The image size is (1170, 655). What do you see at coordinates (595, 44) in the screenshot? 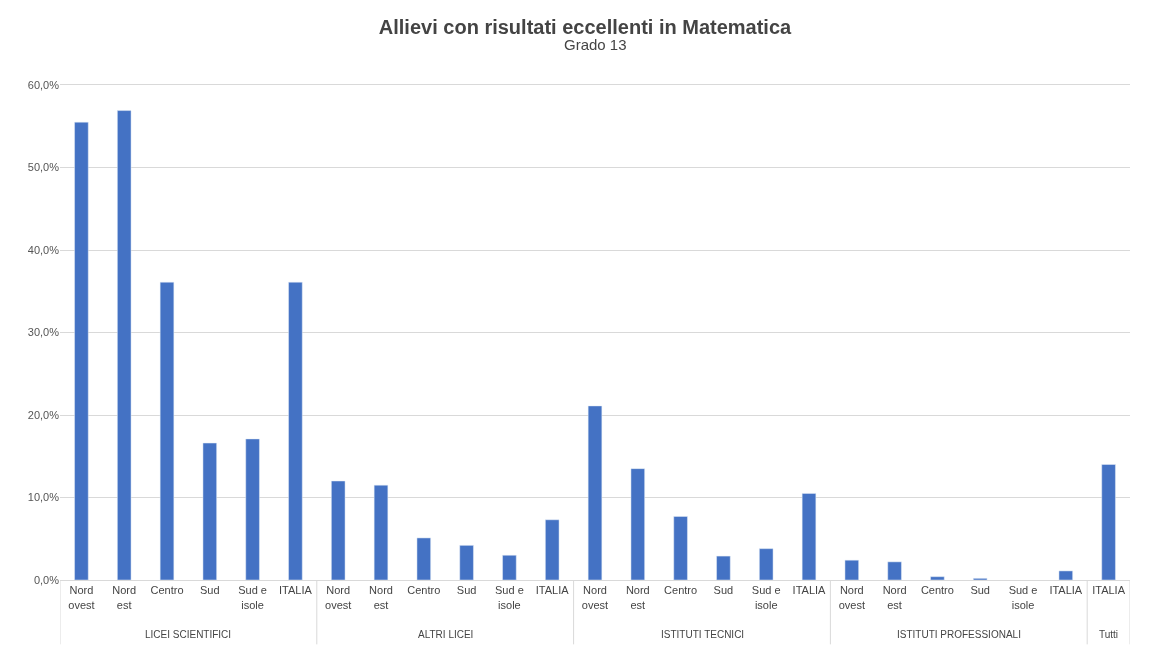
I see `chart-subtitle: Grado 13` at bounding box center [595, 44].